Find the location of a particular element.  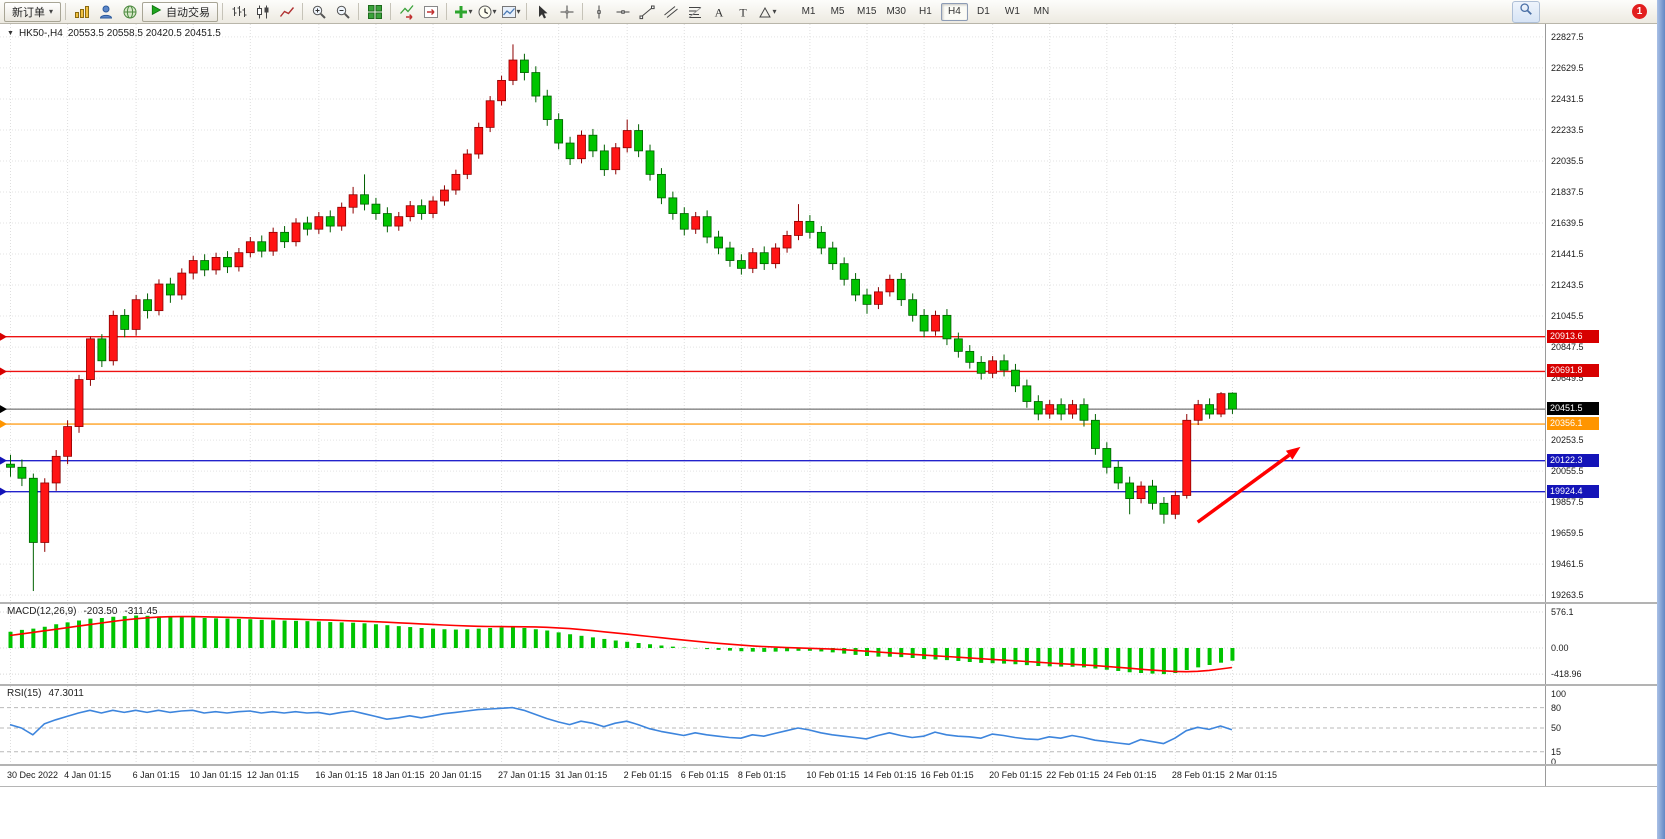

zoom-in-button is located at coordinates (318, 12).